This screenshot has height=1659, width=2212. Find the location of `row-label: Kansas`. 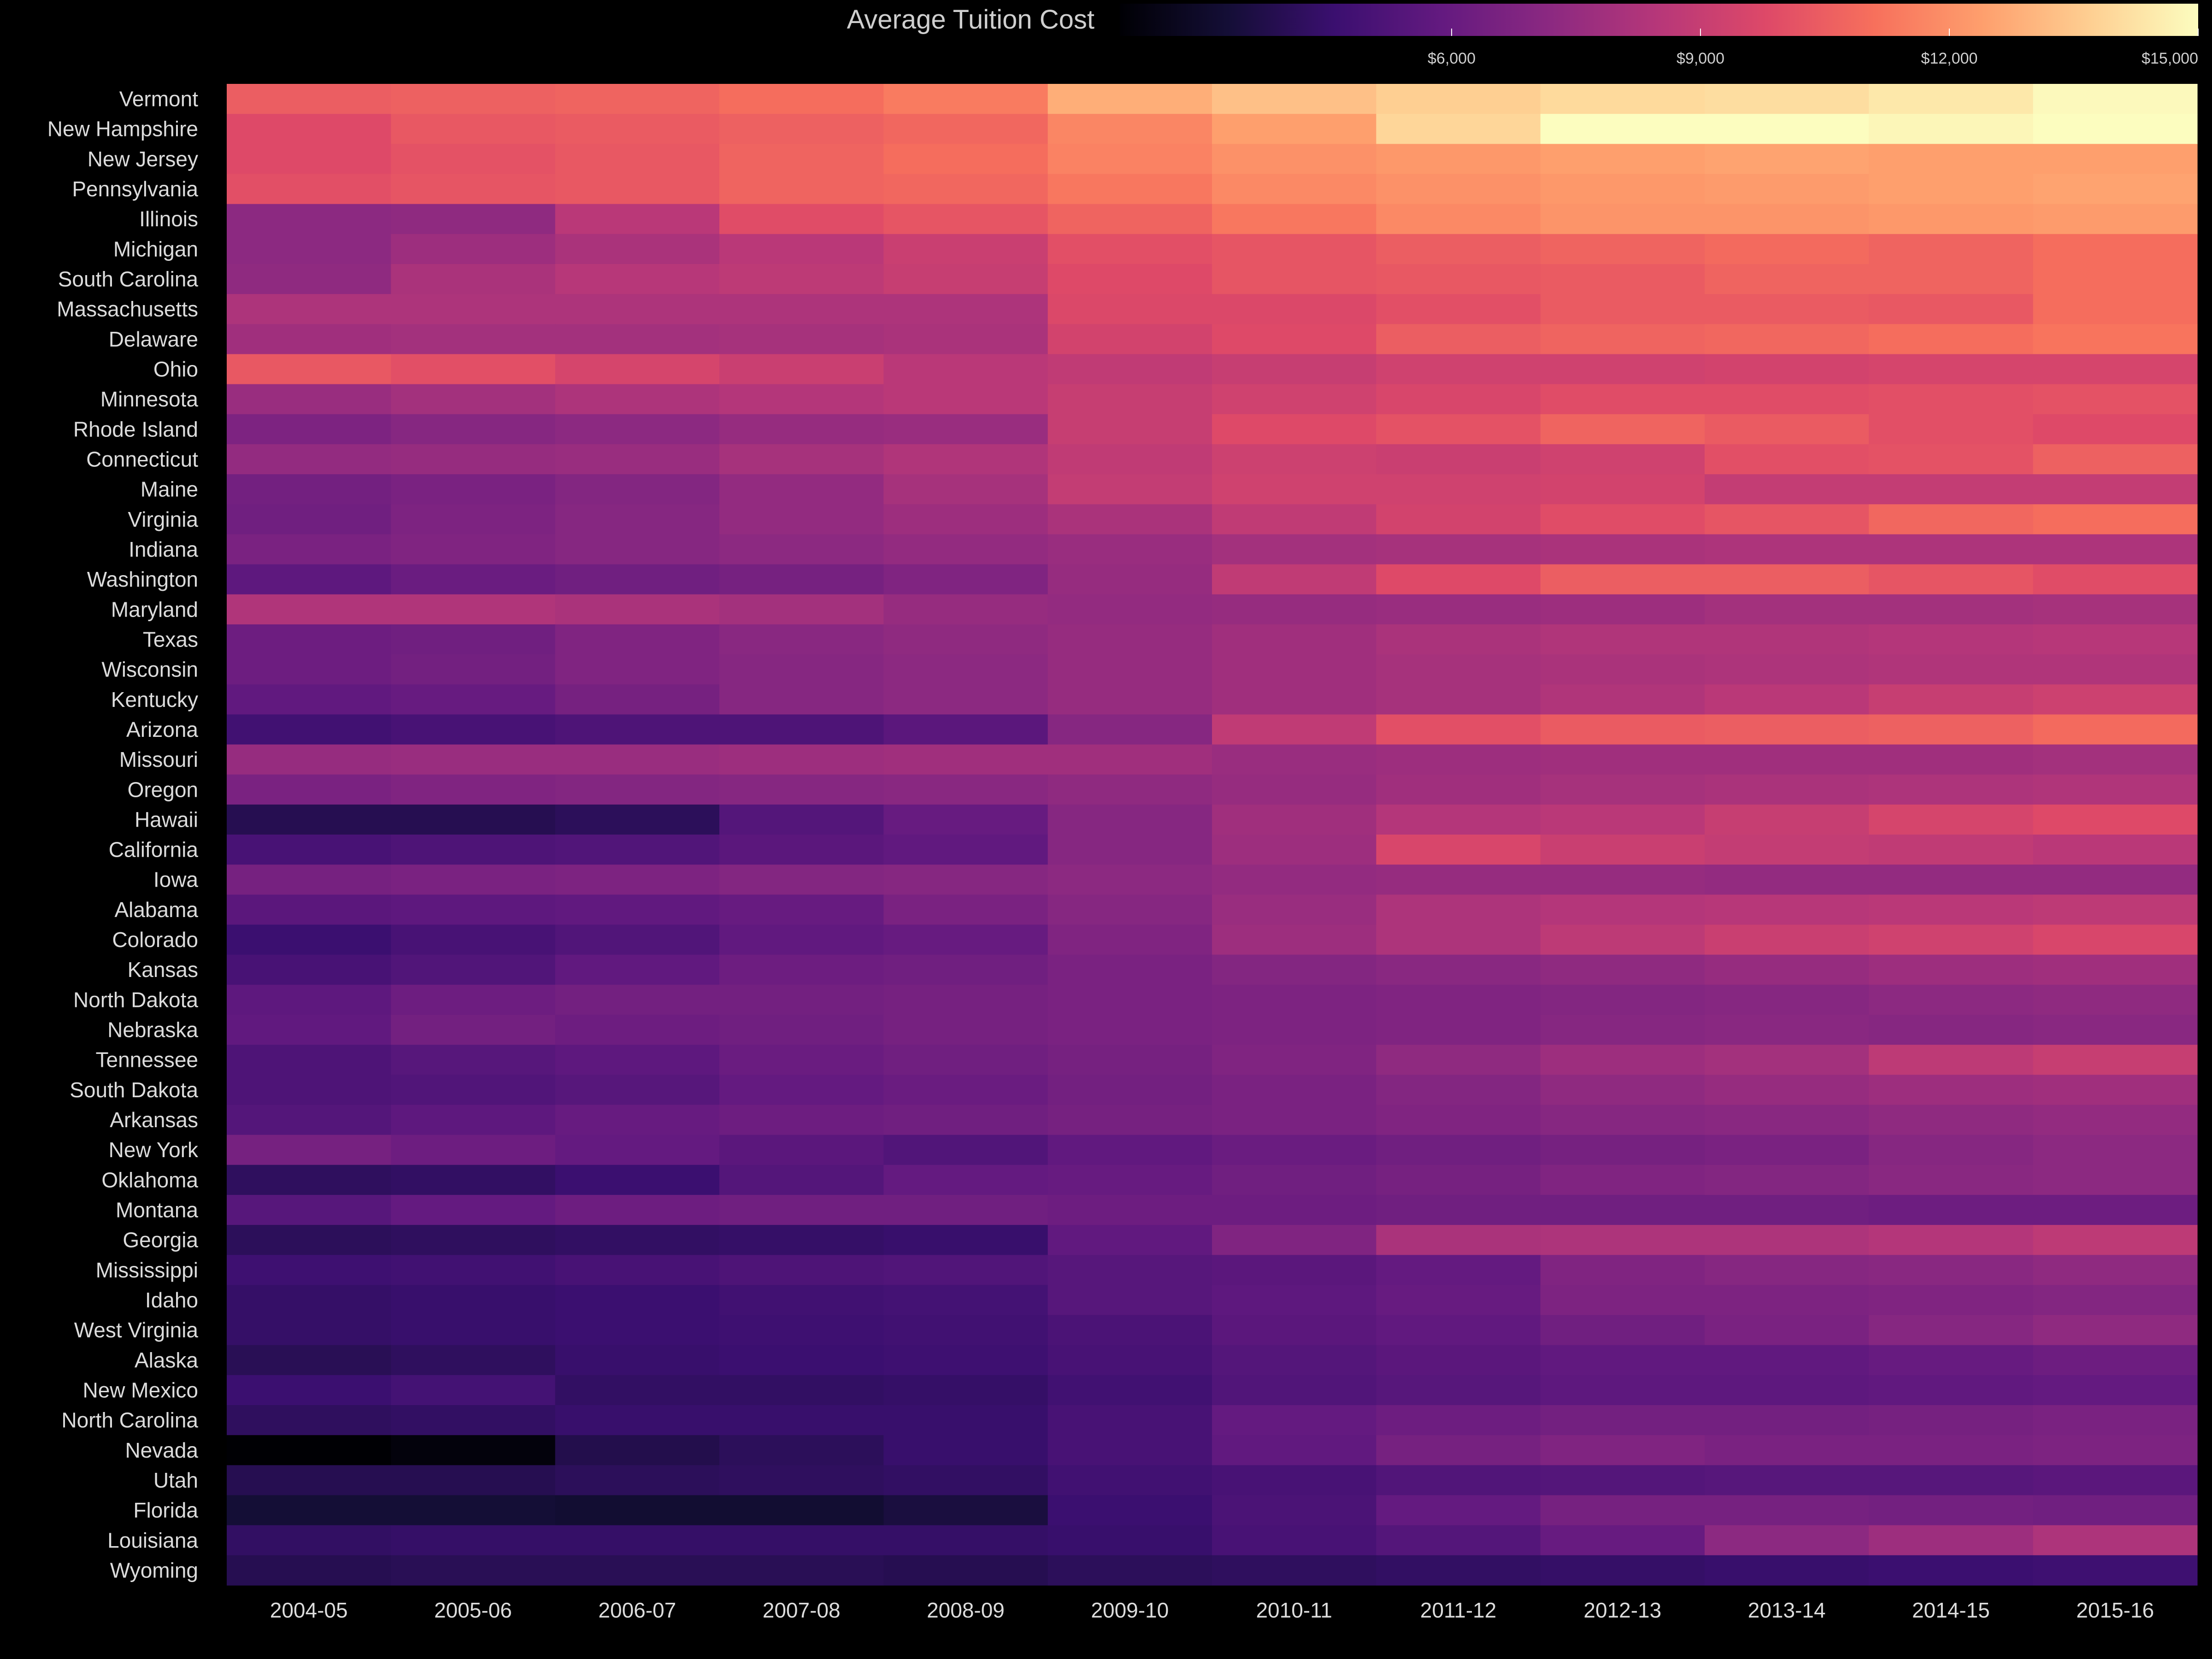

row-label: Kansas is located at coordinates (163, 970).